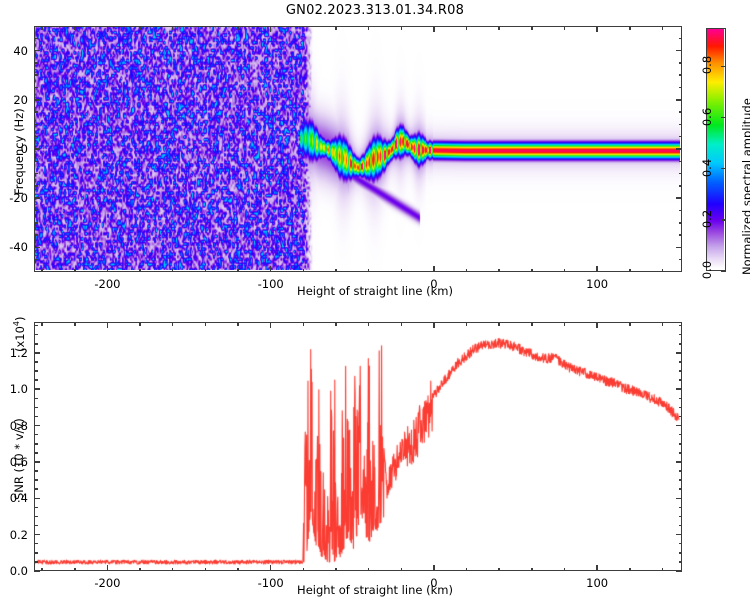 This screenshot has height=600, width=750. What do you see at coordinates (715, 149) in the screenshot?
I see `colorbar-gradient` at bounding box center [715, 149].